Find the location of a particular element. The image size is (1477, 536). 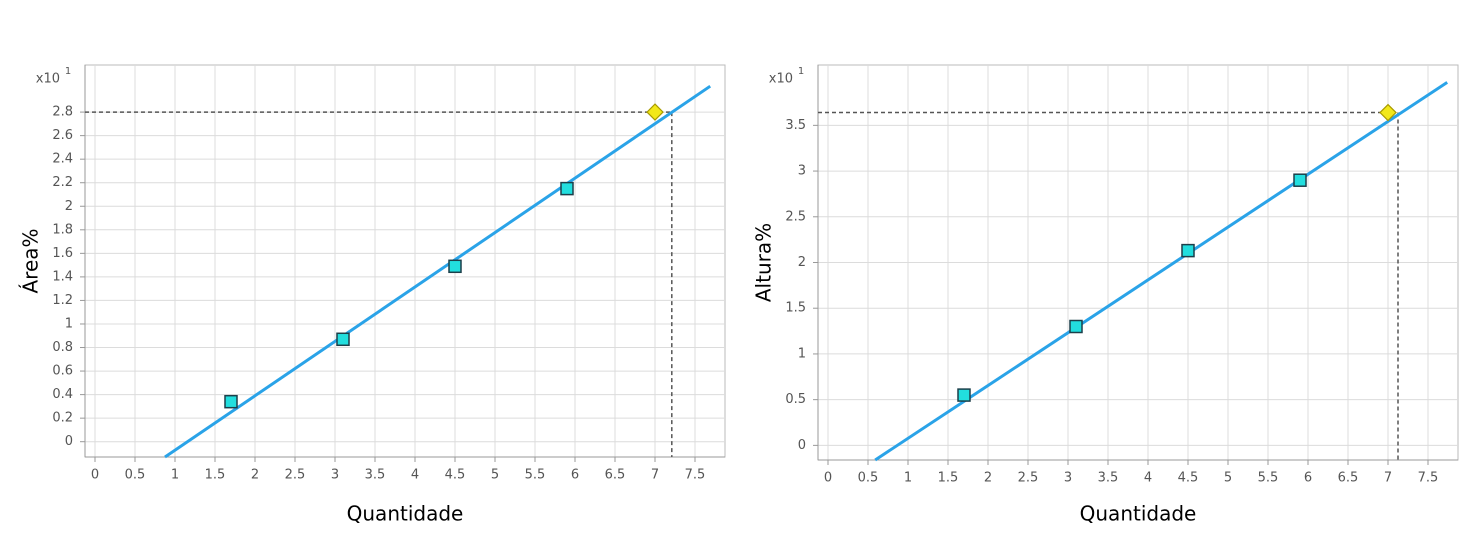

y-tick-label: 0.6 is located at coordinates (62, 371).